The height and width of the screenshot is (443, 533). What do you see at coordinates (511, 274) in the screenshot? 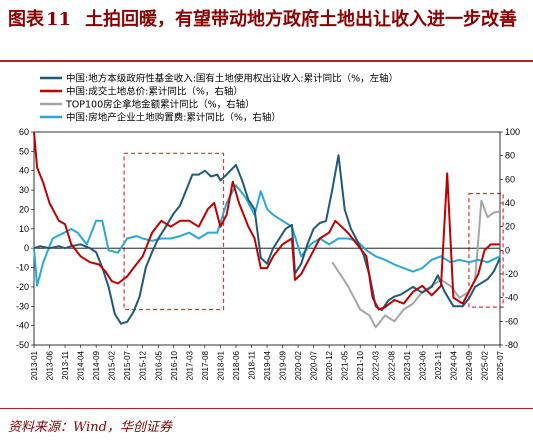
I see `y-right-tick-label: -20` at bounding box center [511, 274].